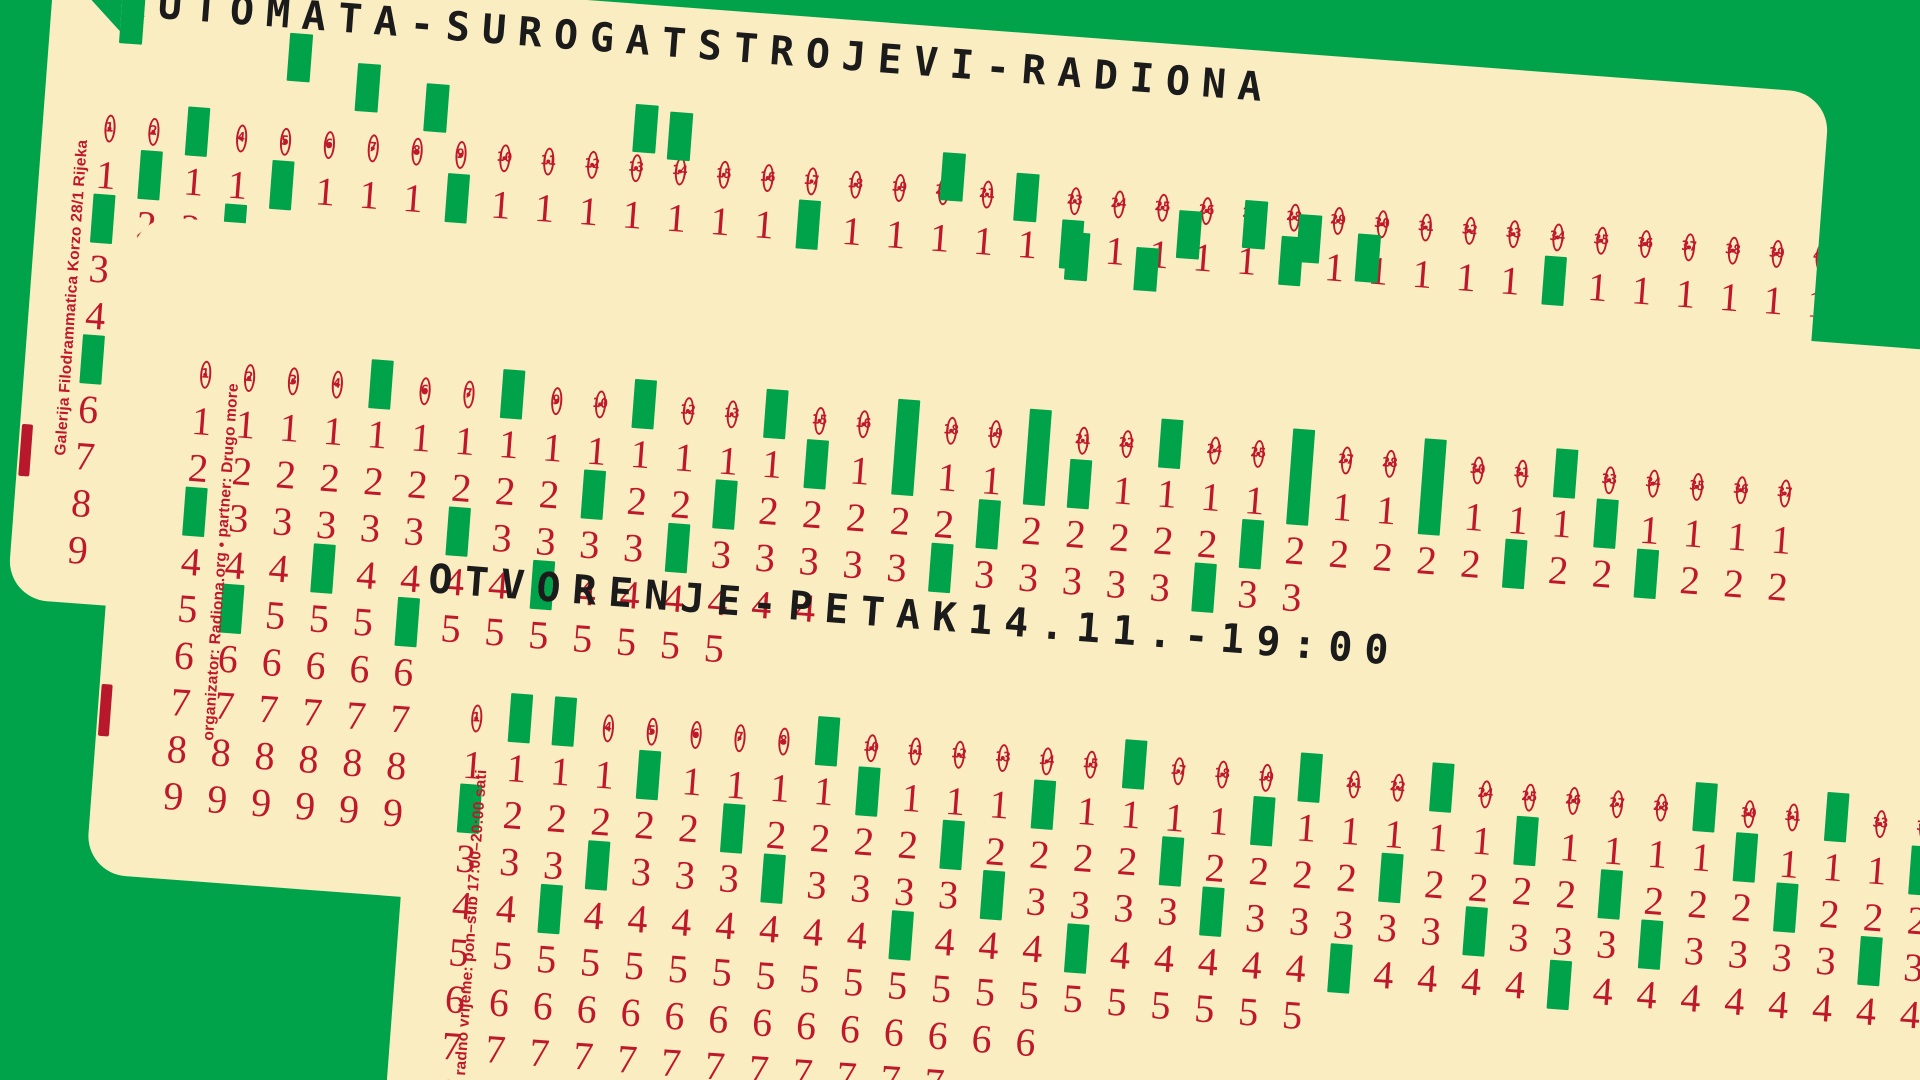 The width and height of the screenshot is (1920, 1080). What do you see at coordinates (819, 420) in the screenshot?
I see `card-column-number: 15` at bounding box center [819, 420].